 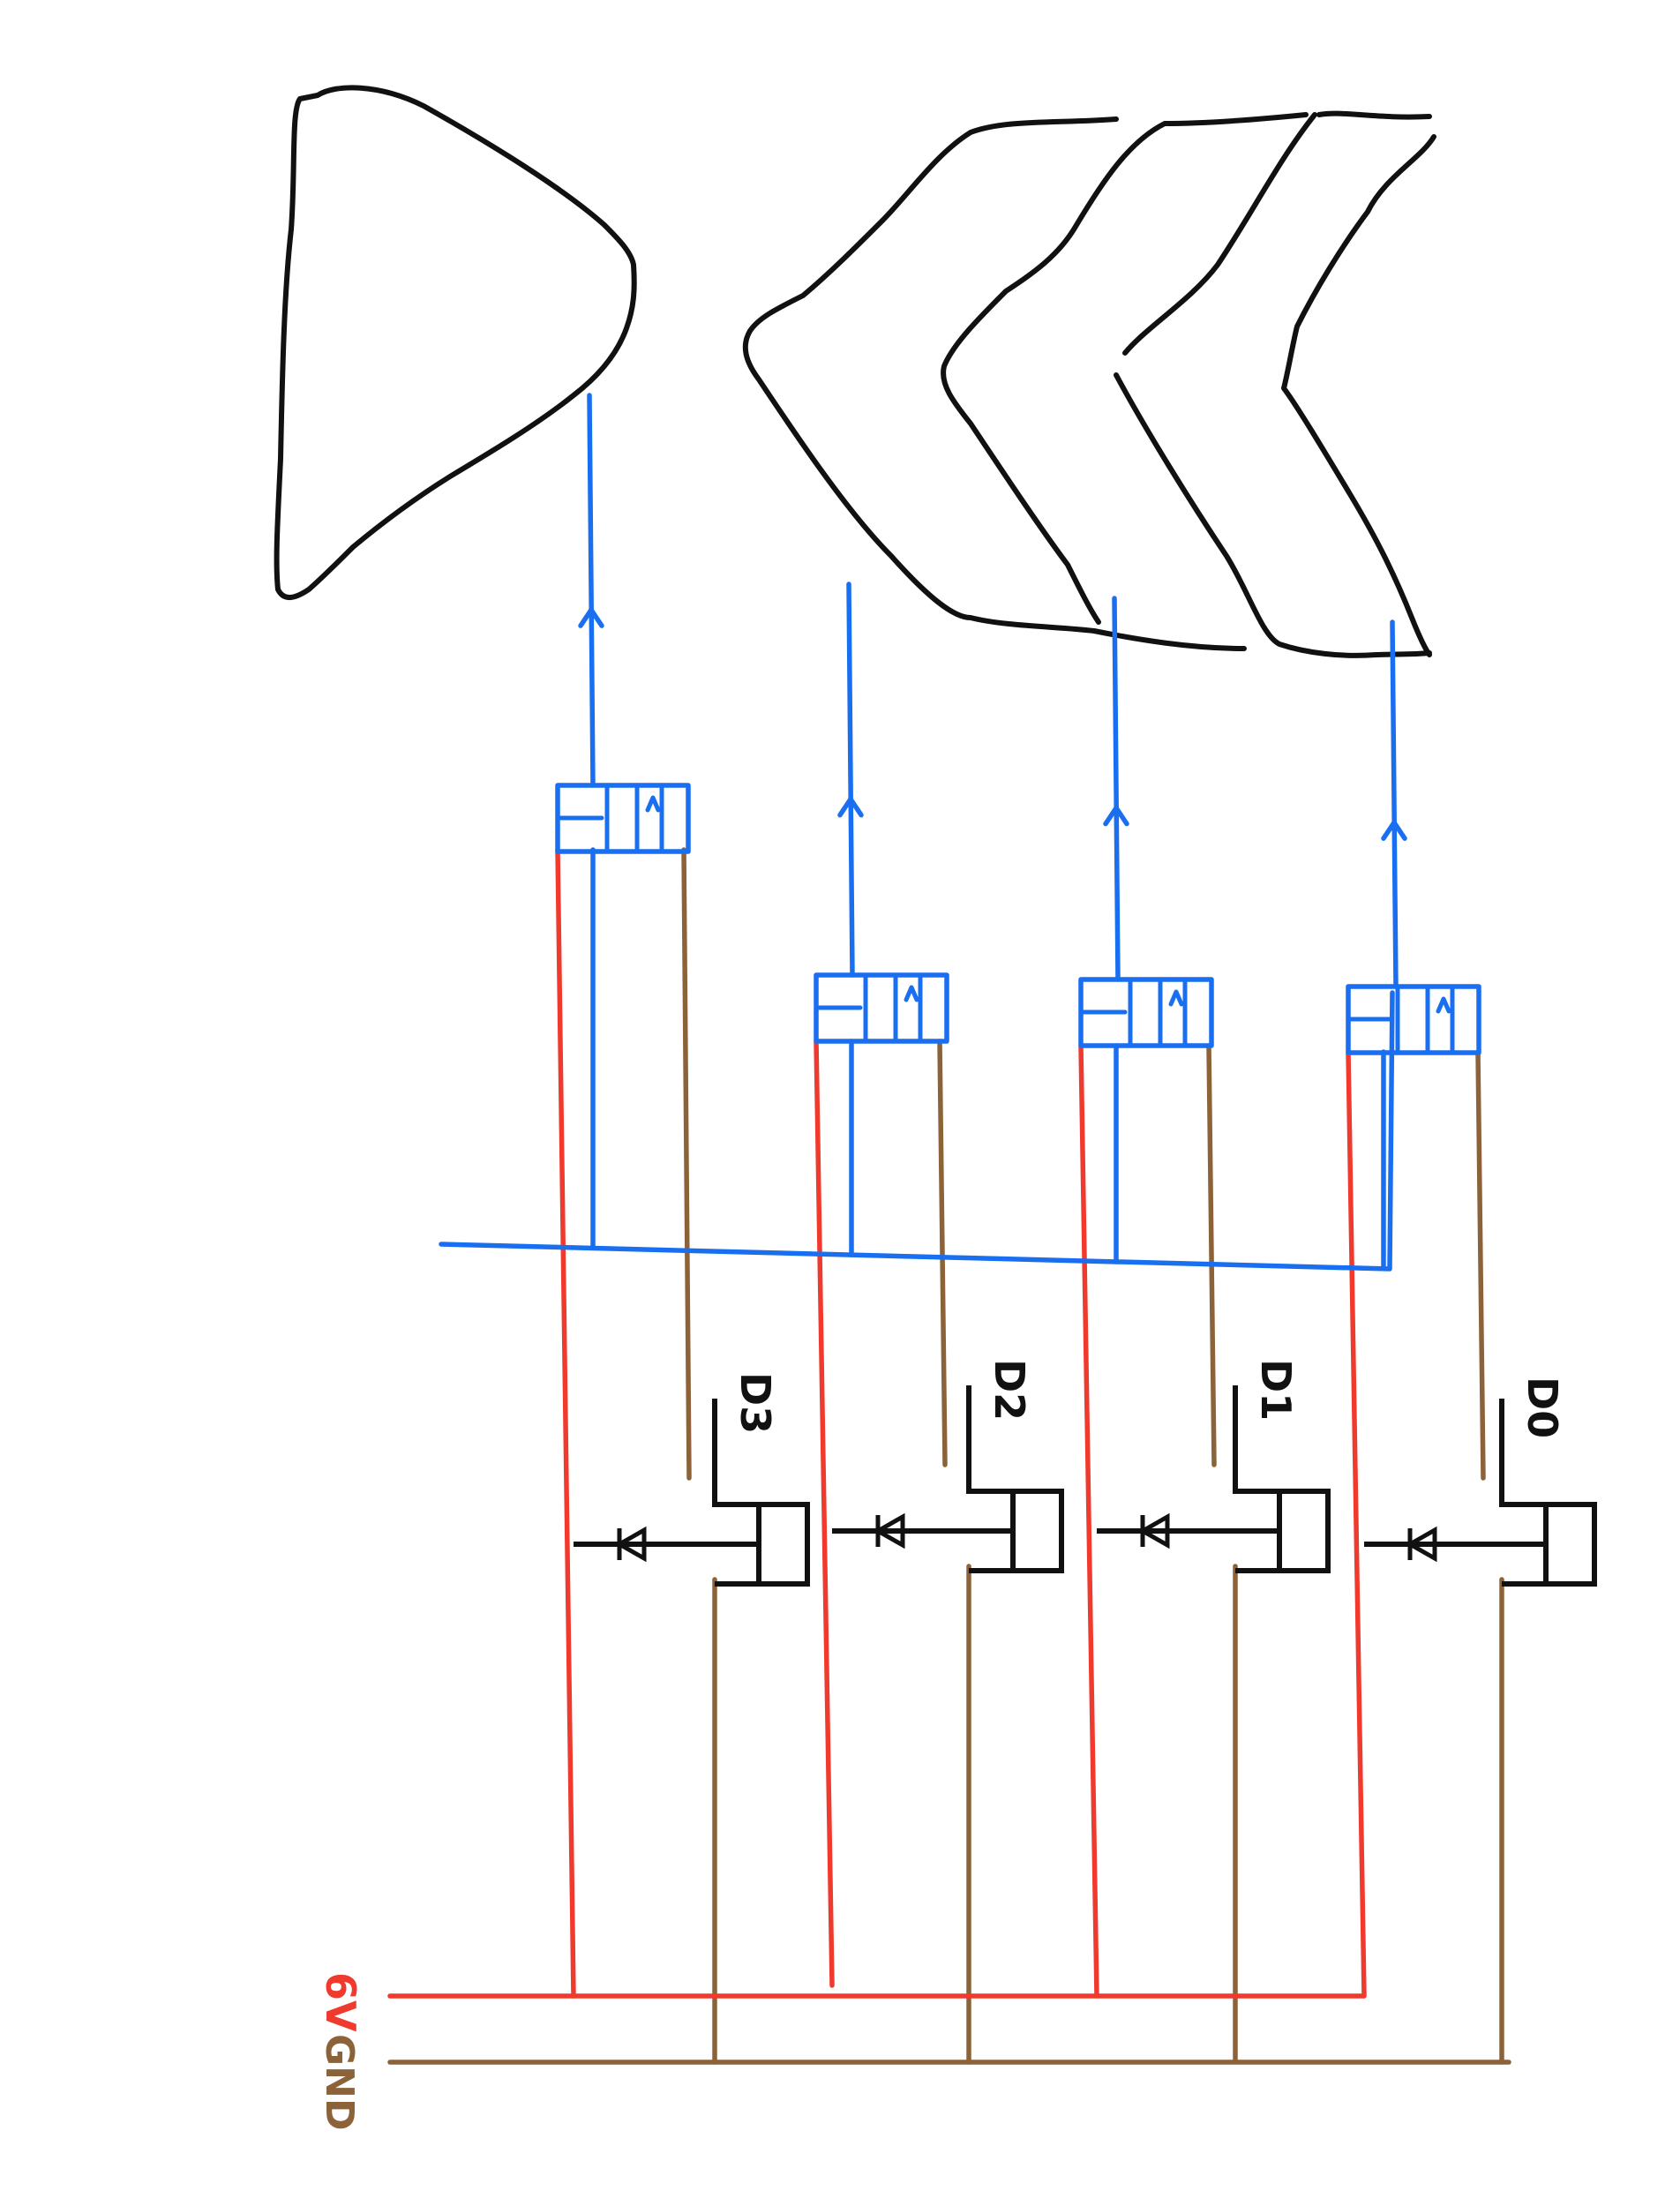 I want to click on play-triangle-icon, so click(x=455, y=342).